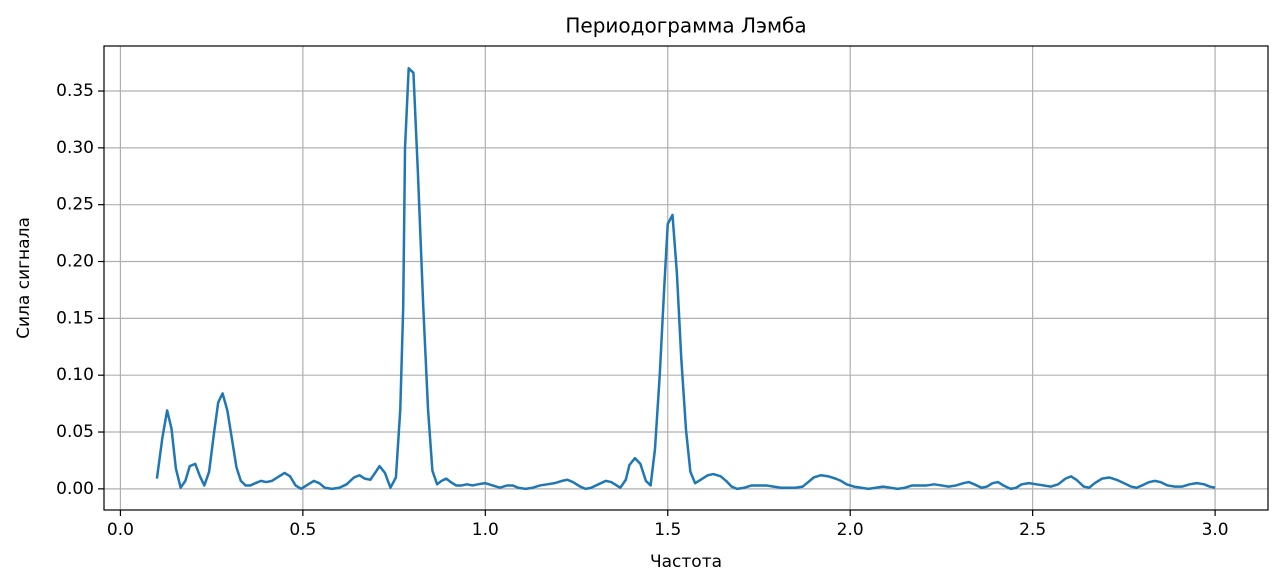  Describe the element at coordinates (485, 530) in the screenshot. I see `x-tick-label: 1.0` at that location.